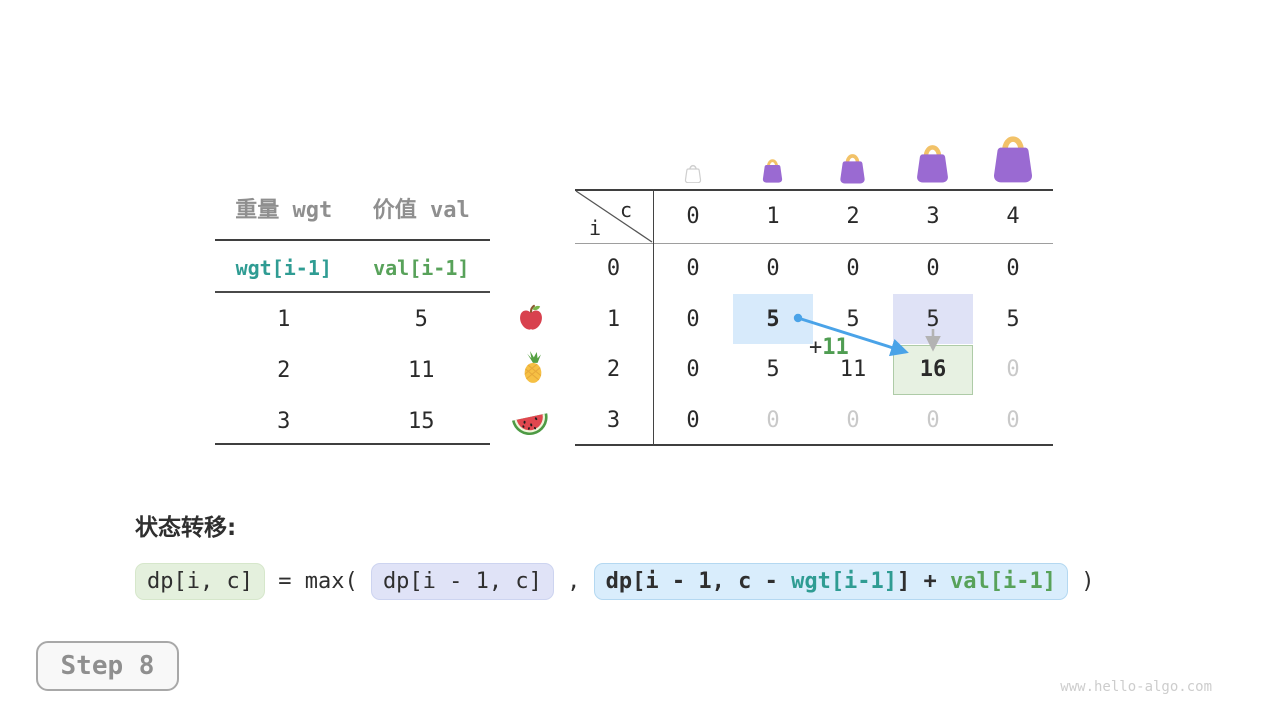  What do you see at coordinates (352, 211) in the screenshot?
I see `item-table-header: 重量 wgt 价值 val` at bounding box center [352, 211].